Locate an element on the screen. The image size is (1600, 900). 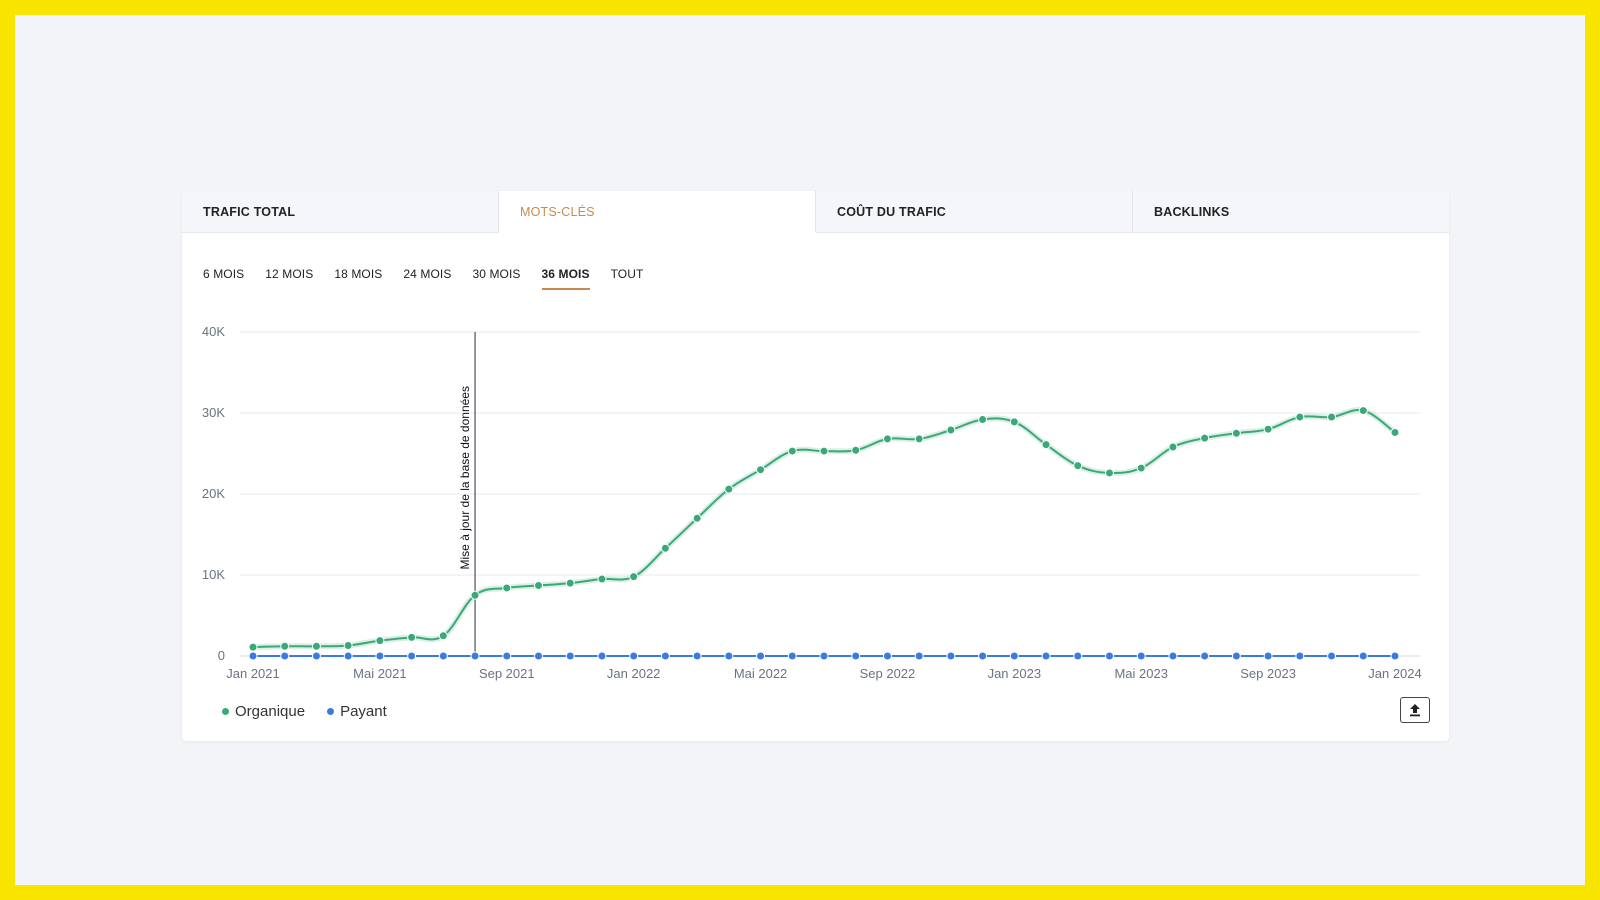
annotation-label: Mise à jour de la base de données is located at coordinates (465, 477).